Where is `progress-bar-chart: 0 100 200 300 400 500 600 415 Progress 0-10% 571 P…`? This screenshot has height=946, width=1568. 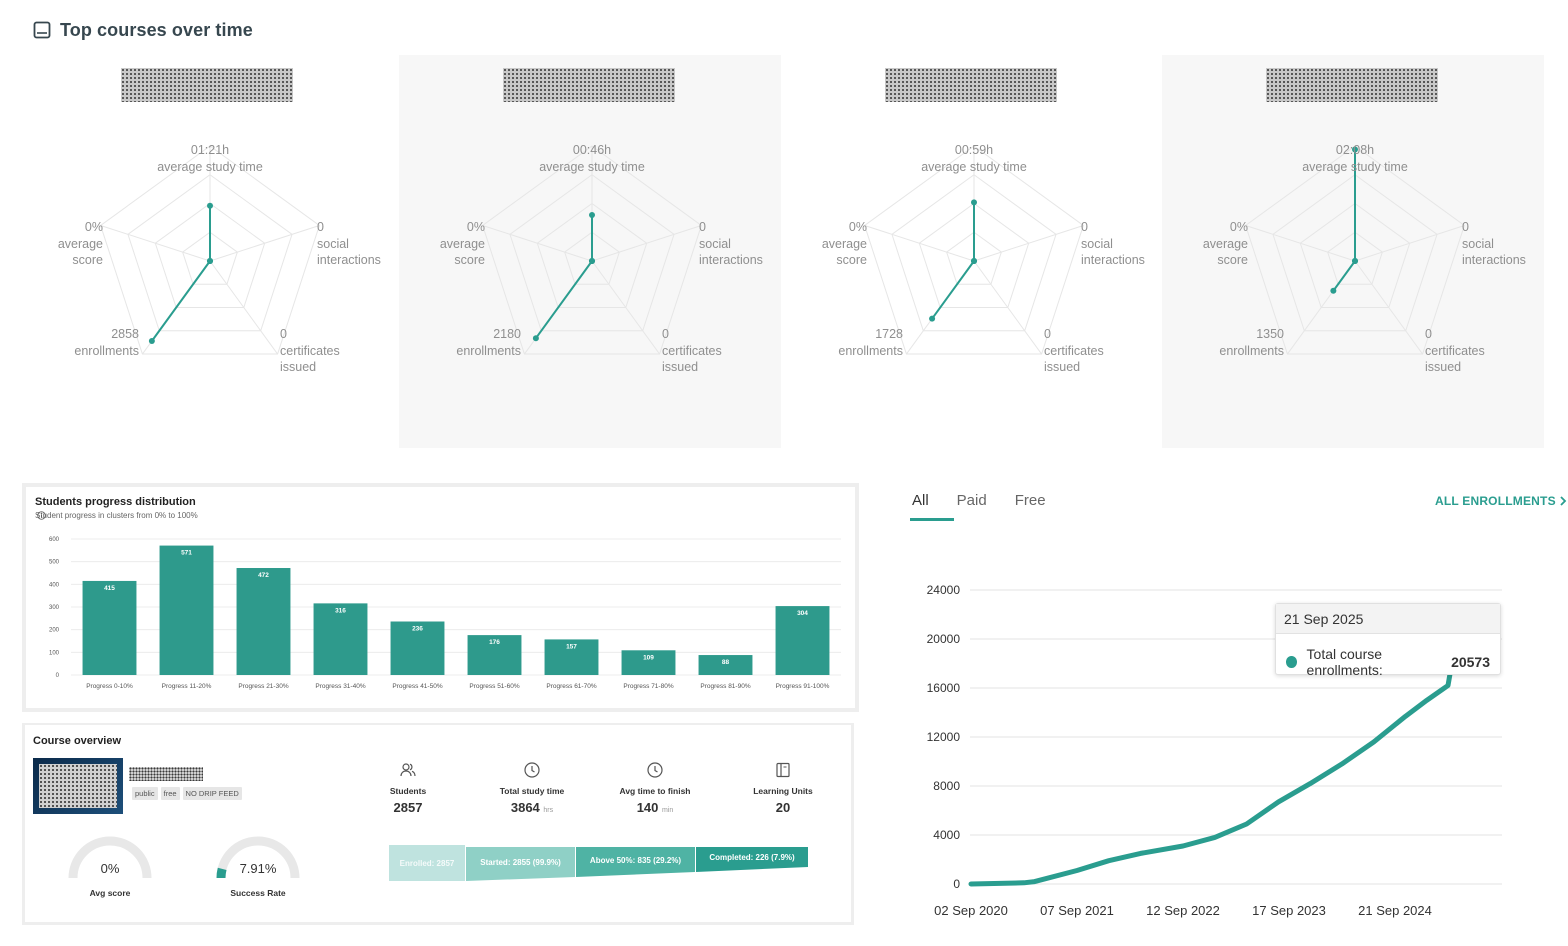
progress-bar-chart: 0 100 200 300 400 500 600 415 Progress 0-10% 571 P… is located at coordinates (445, 613).